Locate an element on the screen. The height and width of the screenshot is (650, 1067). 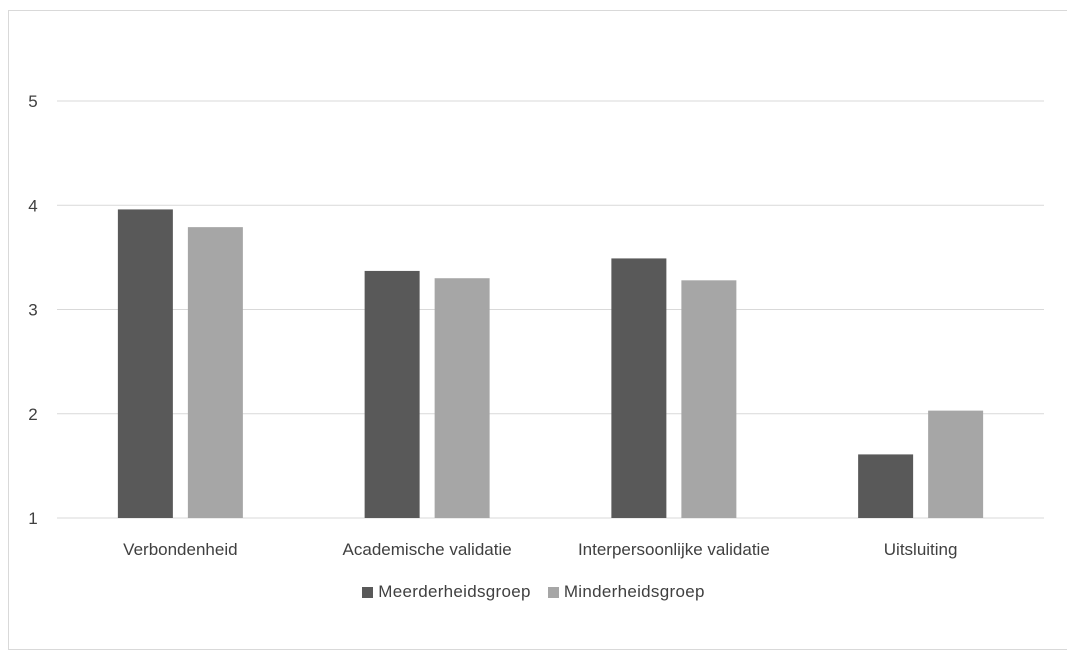
legend-item-series-1: Minderheidsgroep is located at coordinates (626, 592).